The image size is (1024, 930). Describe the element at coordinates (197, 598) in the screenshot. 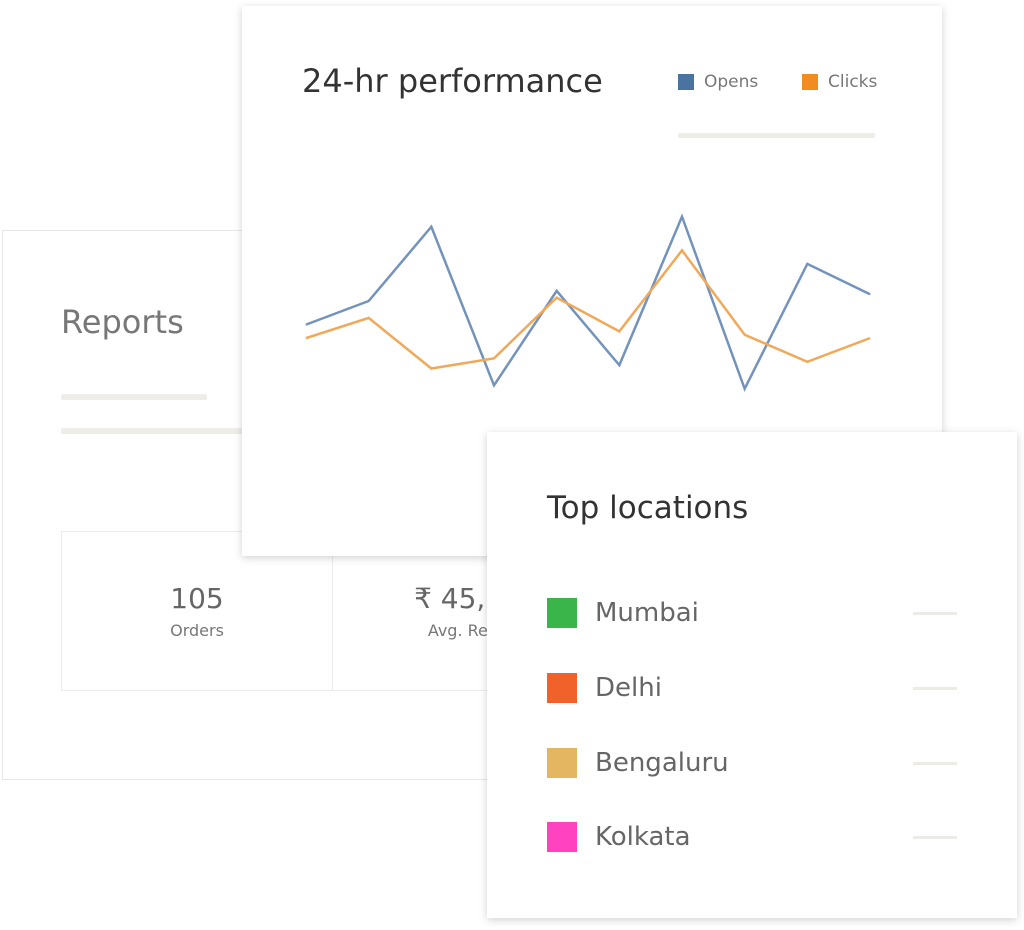

I see `stat-value: 105` at that location.